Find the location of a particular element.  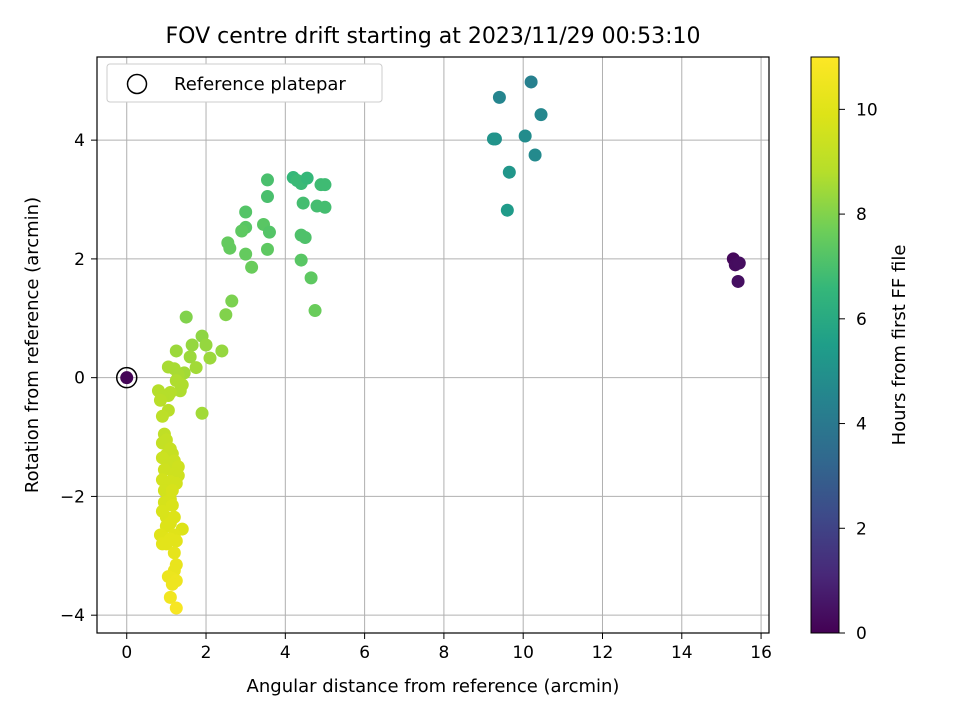

colorbar-tick-label: 10 is located at coordinates (867, 110).